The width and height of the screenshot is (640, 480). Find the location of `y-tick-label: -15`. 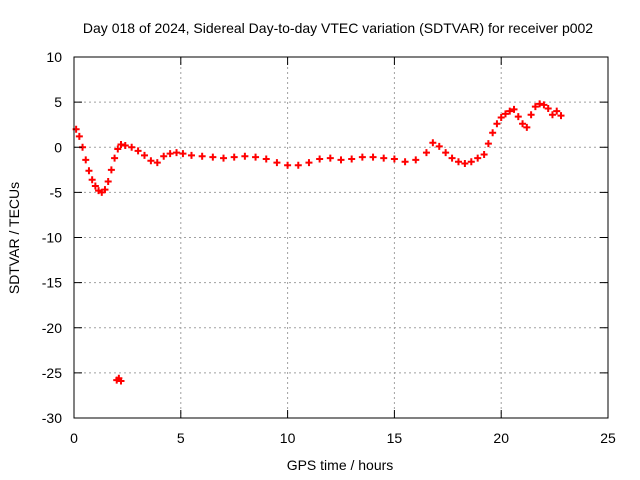

y-tick-label: -15 is located at coordinates (52, 283).